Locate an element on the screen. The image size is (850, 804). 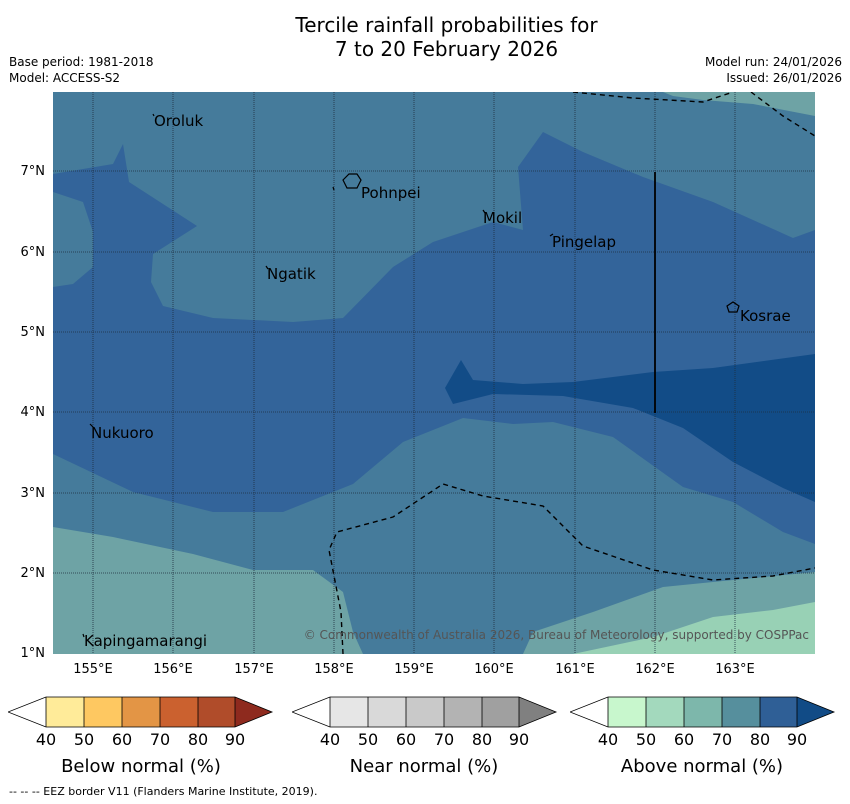
base-period: Base period: 1981-2018 is located at coordinates (81, 62).